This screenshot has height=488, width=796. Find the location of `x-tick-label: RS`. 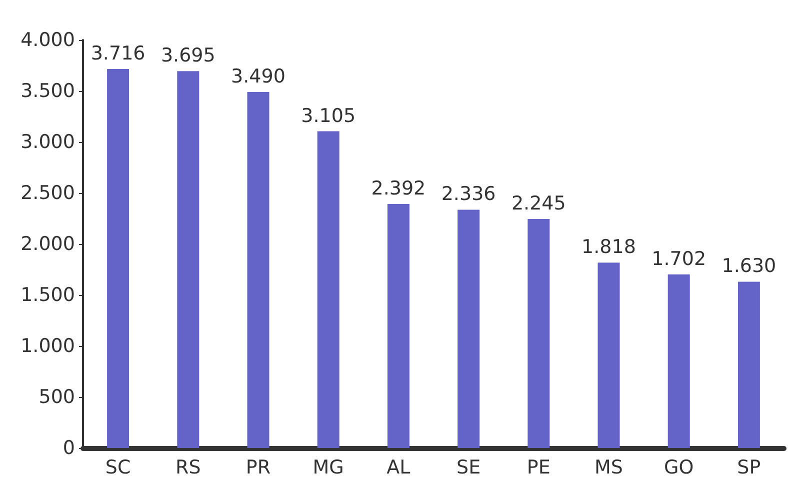

x-tick-label: RS is located at coordinates (188, 467).